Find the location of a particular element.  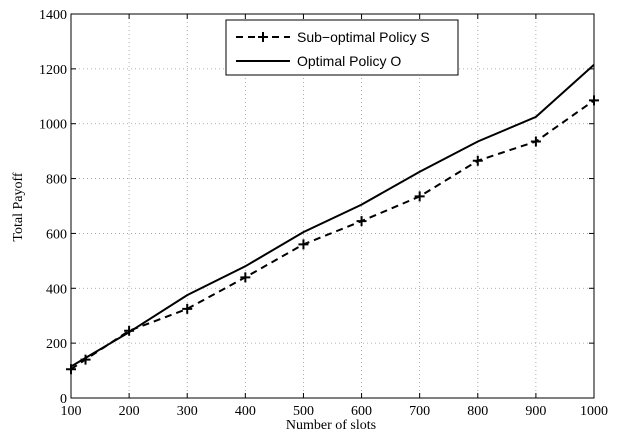

y-tick-label: 600 is located at coordinates (56, 234).